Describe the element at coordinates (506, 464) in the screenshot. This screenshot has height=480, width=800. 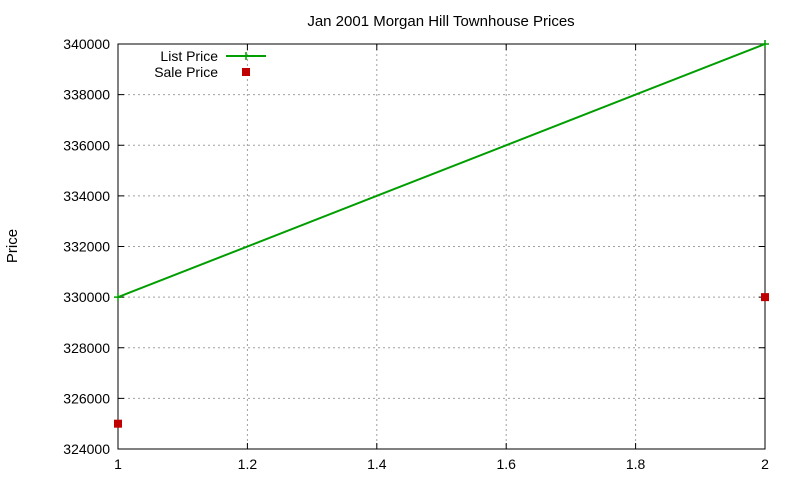
I see `x-tick-label: 1.6` at that location.